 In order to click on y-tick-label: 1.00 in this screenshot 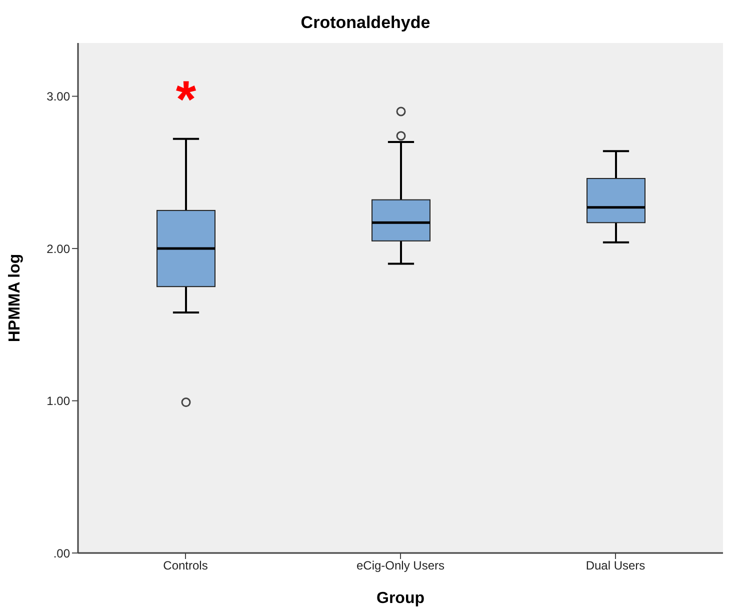, I will do `click(58, 401)`.